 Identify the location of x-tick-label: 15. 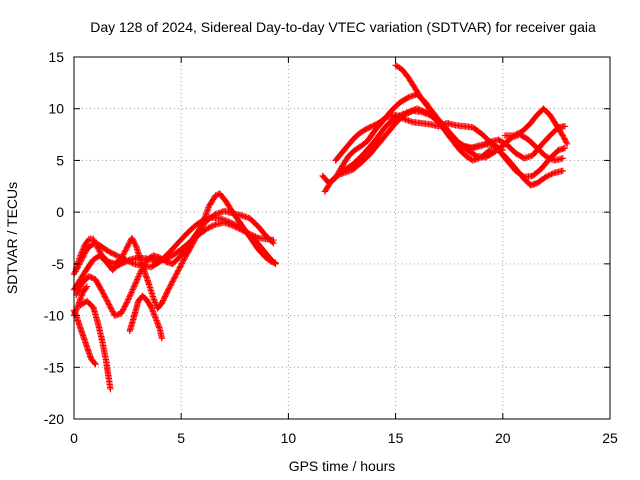
(396, 438).